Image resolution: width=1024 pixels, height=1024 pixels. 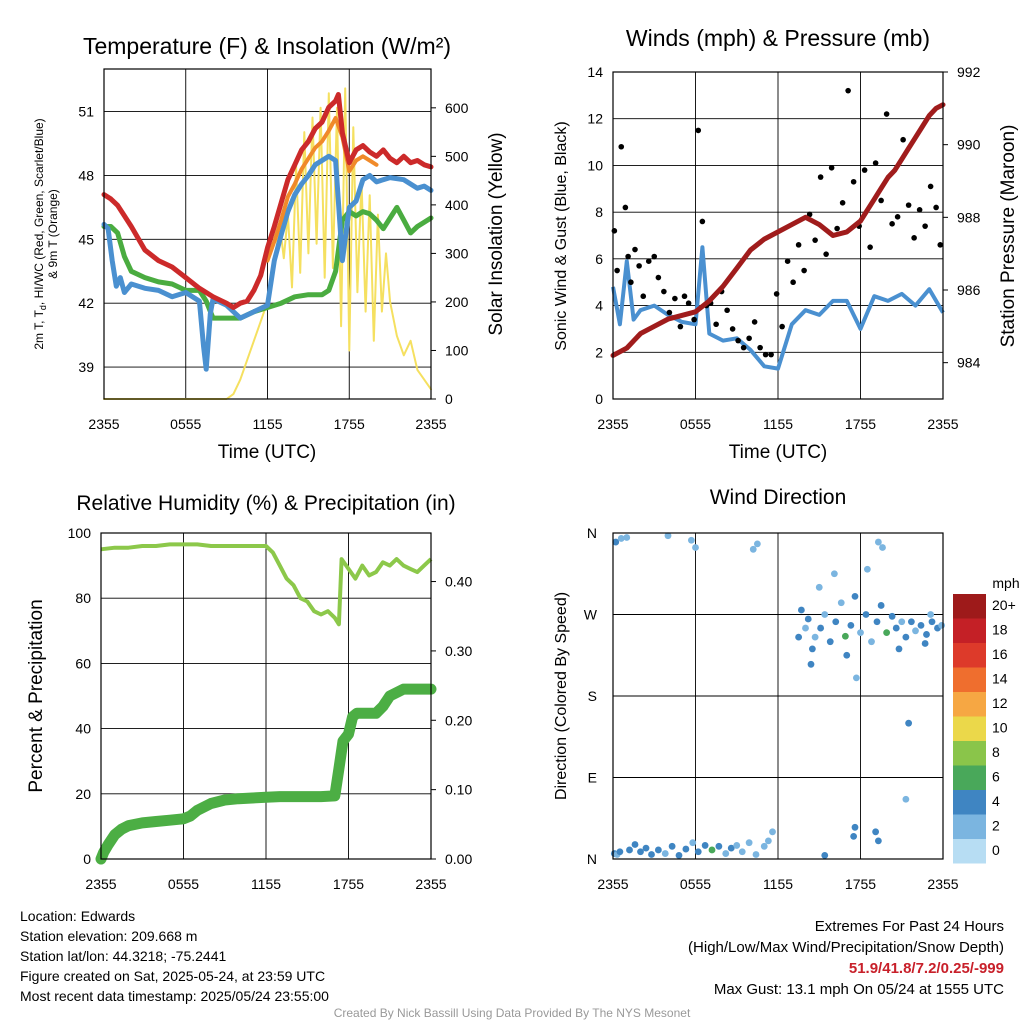 I want to click on legend-label: 6, so click(x=996, y=777).